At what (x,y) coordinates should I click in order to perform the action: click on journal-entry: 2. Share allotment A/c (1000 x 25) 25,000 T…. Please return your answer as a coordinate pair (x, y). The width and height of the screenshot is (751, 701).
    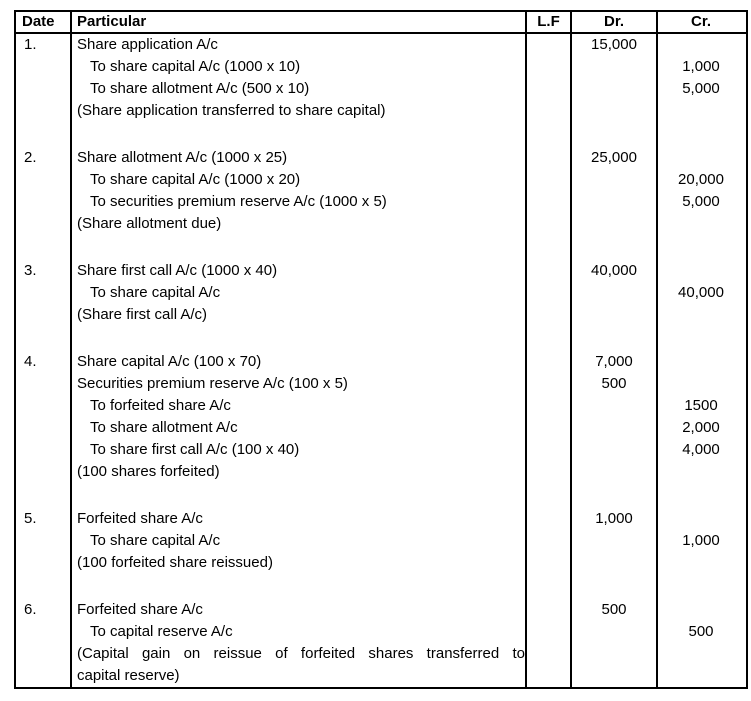
    Looking at the image, I should click on (381, 191).